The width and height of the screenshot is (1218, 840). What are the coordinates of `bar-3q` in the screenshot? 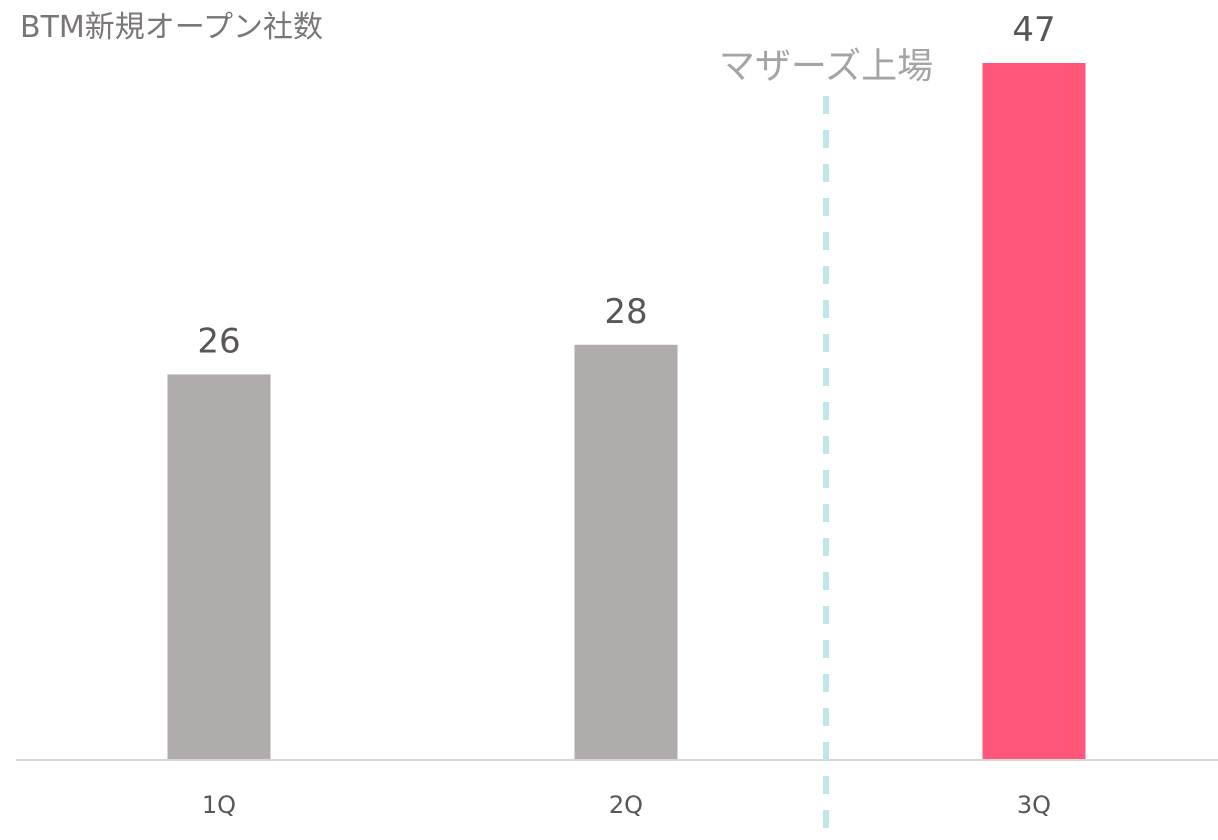 It's located at (1034, 411).